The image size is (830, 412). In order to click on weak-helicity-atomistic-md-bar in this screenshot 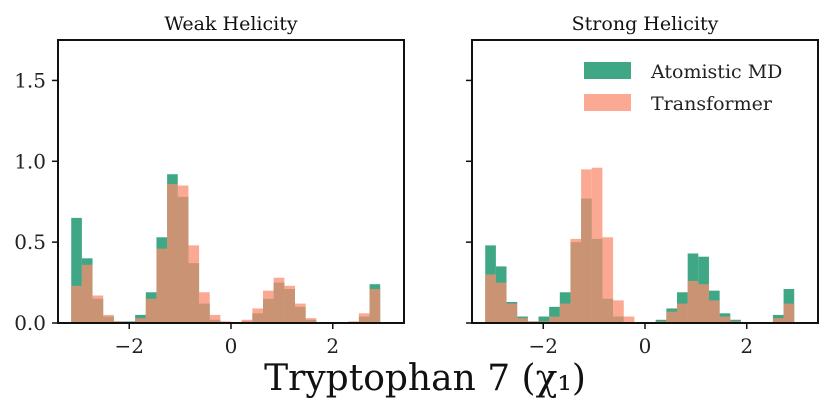, I will do `click(76, 270)`.